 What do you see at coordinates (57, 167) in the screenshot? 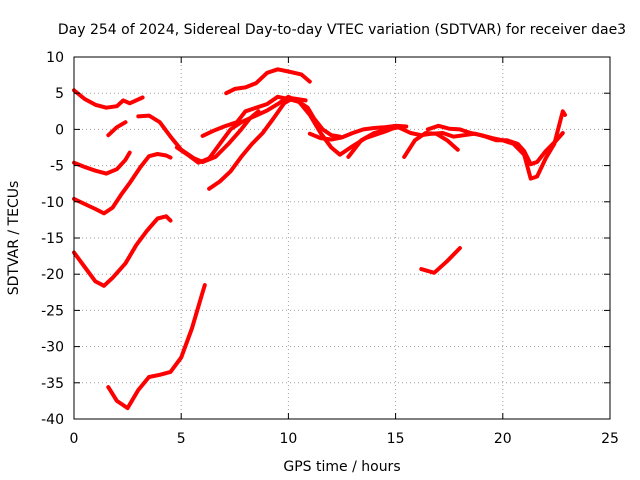
I see `y-tick-label: -5` at bounding box center [57, 167].